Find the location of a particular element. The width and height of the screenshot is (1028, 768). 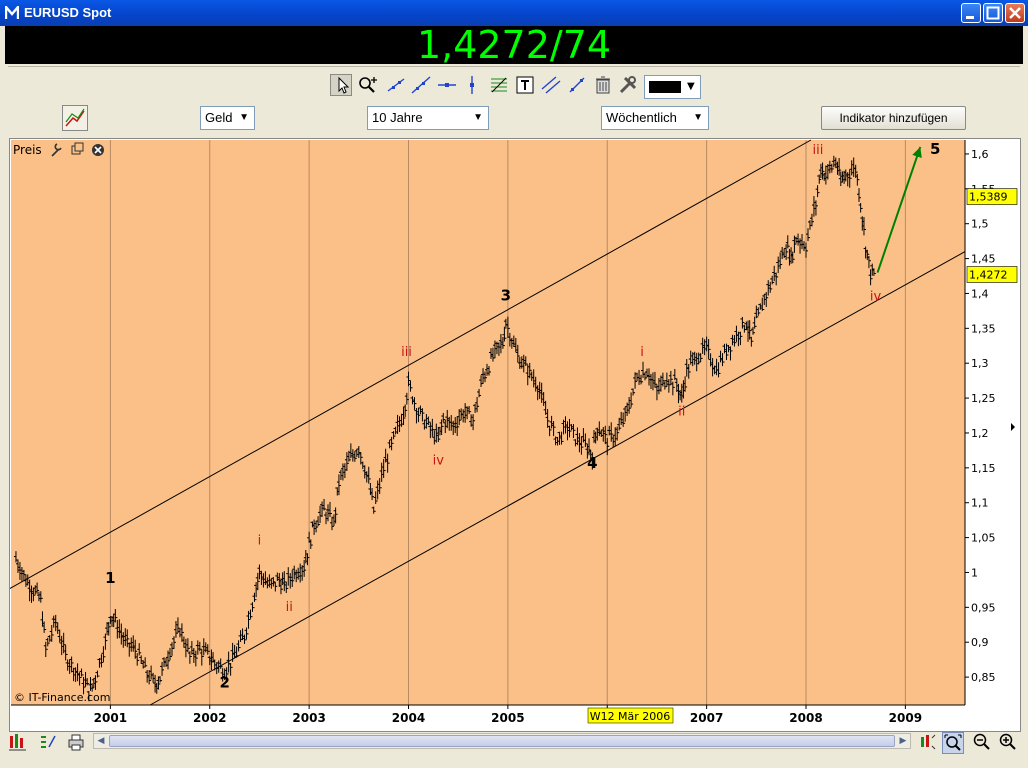

y-tick-label: 1,1 is located at coordinates (980, 503).